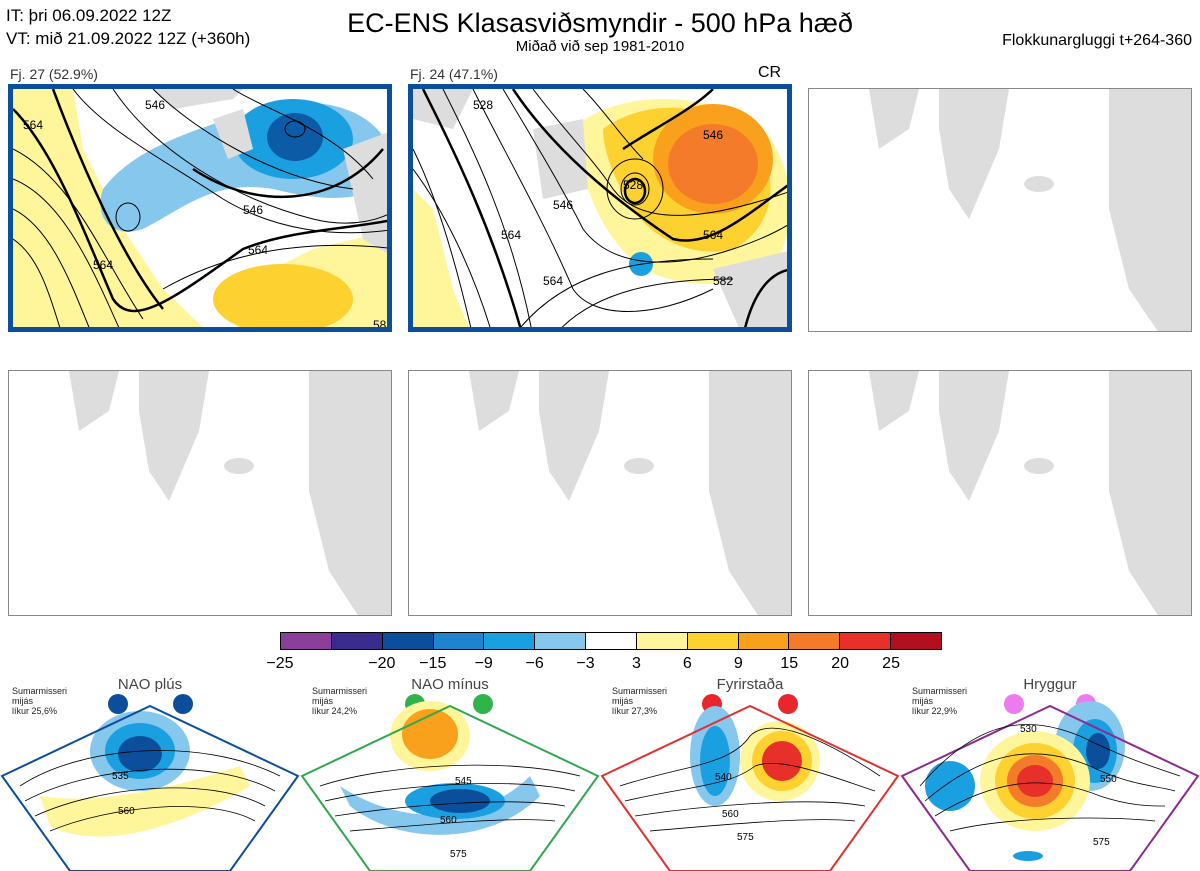  Describe the element at coordinates (433, 663) in the screenshot. I see `color-scale-tick: −15` at that location.